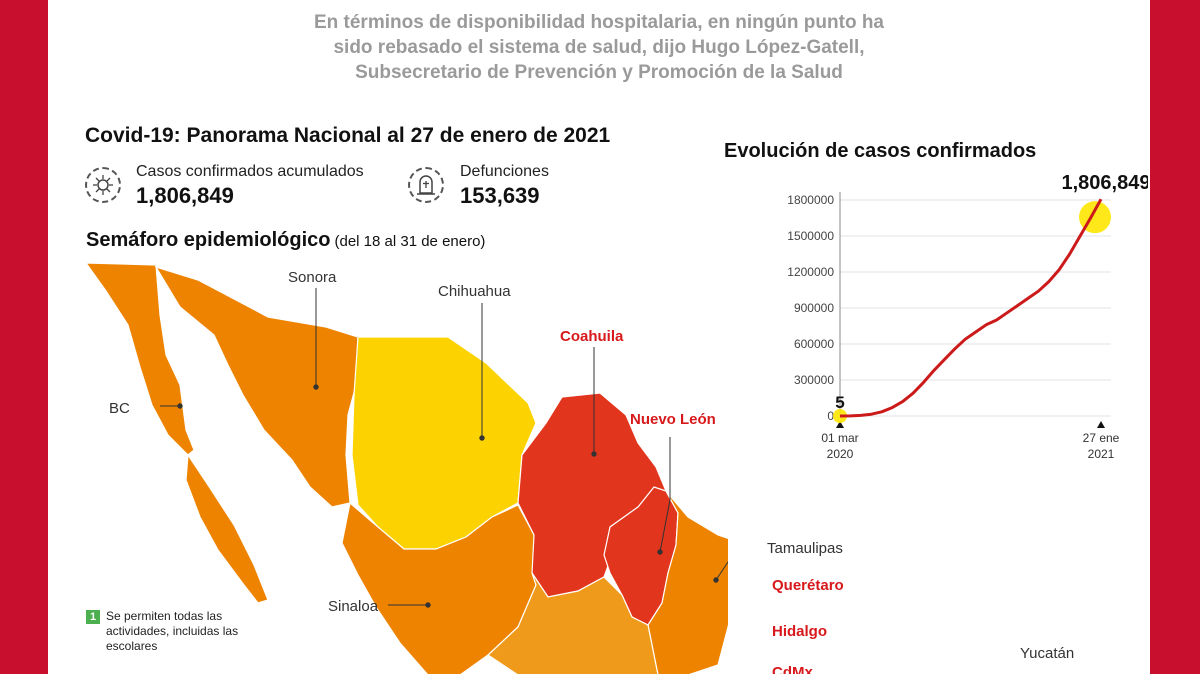 This screenshot has width=1200, height=674. I want to click on cases-label: Casos confirmados acumulados, so click(250, 171).